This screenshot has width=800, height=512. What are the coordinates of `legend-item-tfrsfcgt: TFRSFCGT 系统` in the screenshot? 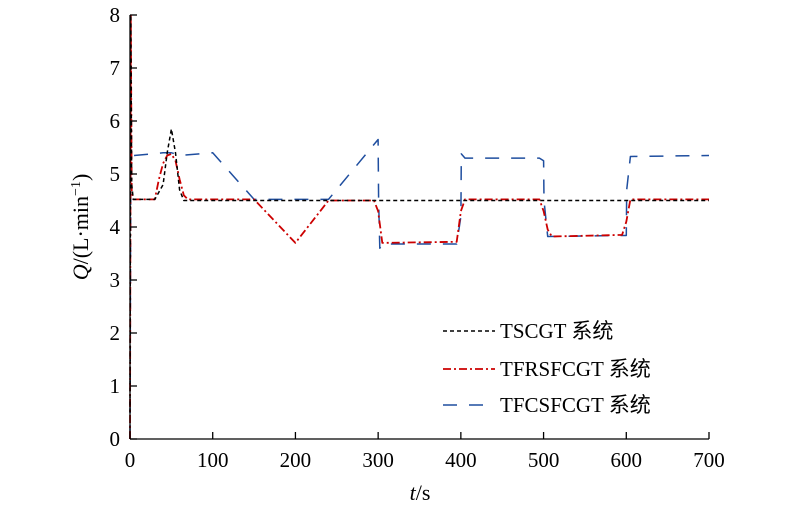 It's located at (547, 369).